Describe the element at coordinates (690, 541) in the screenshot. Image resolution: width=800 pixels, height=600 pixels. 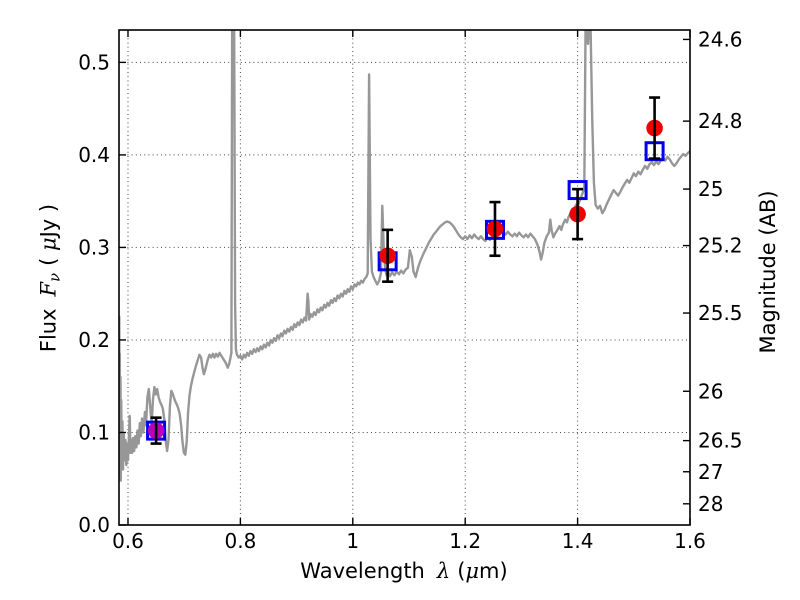
I see `x-tick-label: 1.6` at that location.